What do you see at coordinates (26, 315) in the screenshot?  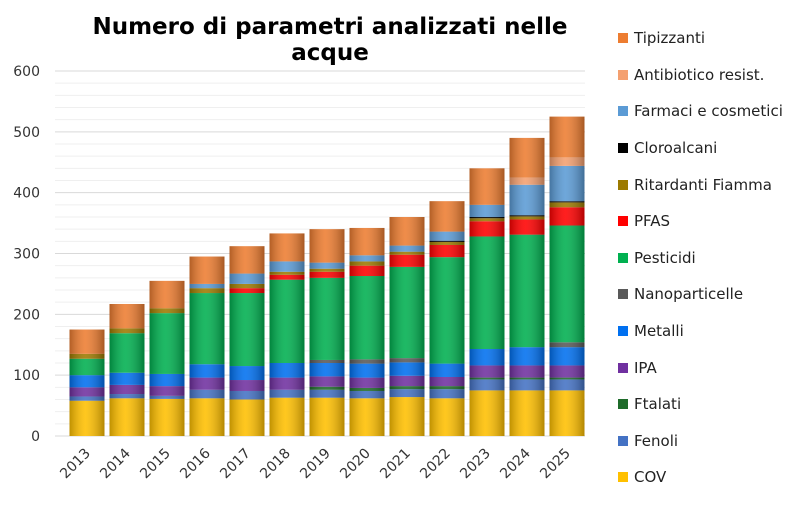 I see `y-tick-label: 200` at bounding box center [26, 315].